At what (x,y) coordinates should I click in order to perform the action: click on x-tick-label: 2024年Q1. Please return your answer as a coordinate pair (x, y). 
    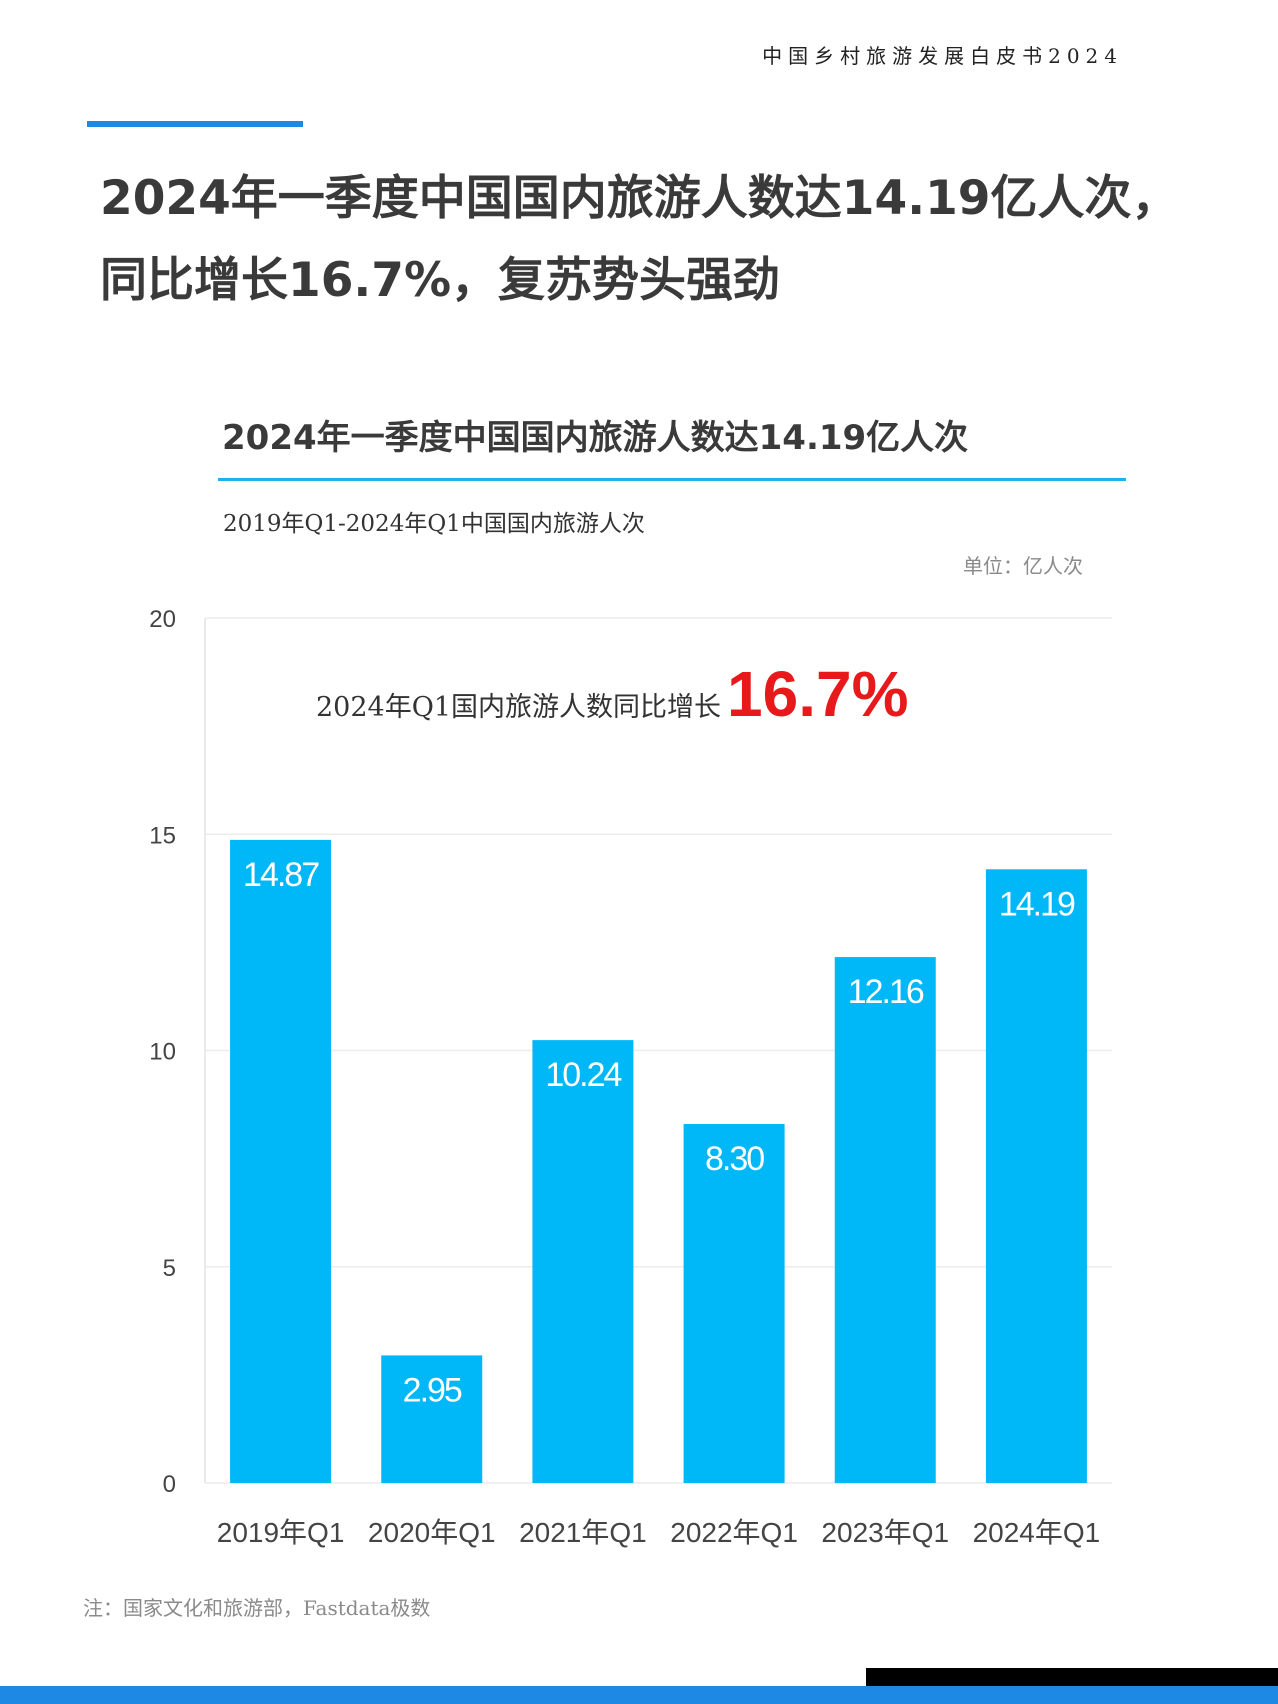
    Looking at the image, I should click on (1037, 1532).